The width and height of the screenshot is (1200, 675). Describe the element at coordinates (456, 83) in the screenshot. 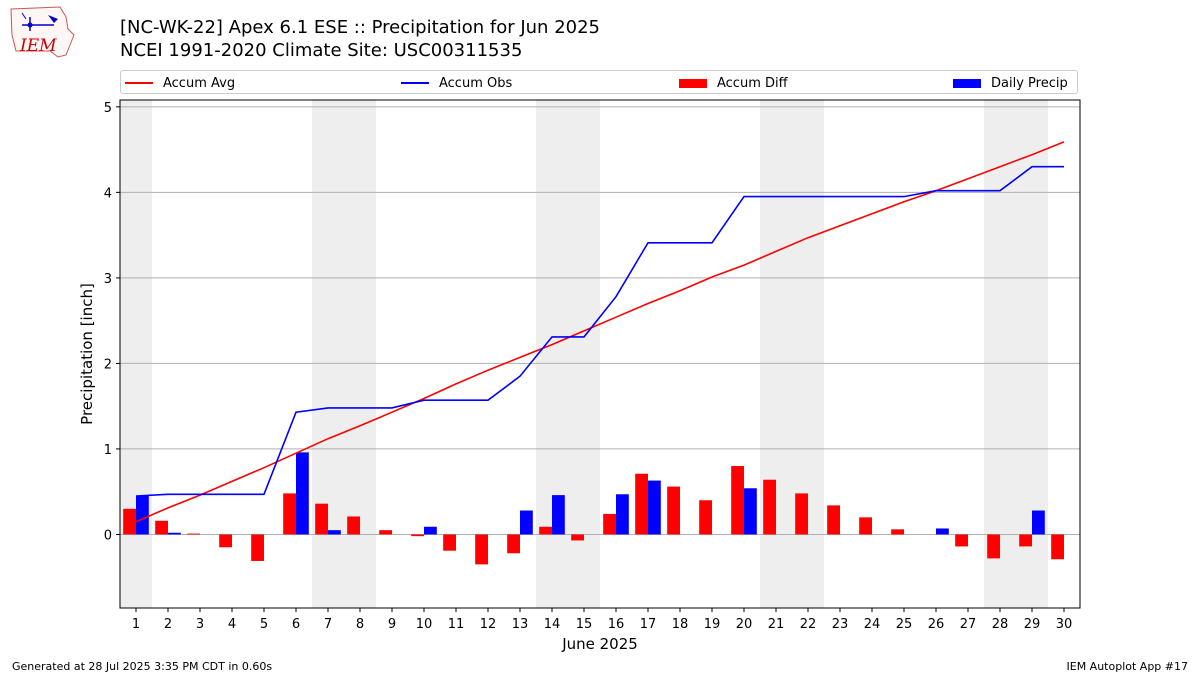

I see `legend-item-accum-obs: Accum Obs` at that location.